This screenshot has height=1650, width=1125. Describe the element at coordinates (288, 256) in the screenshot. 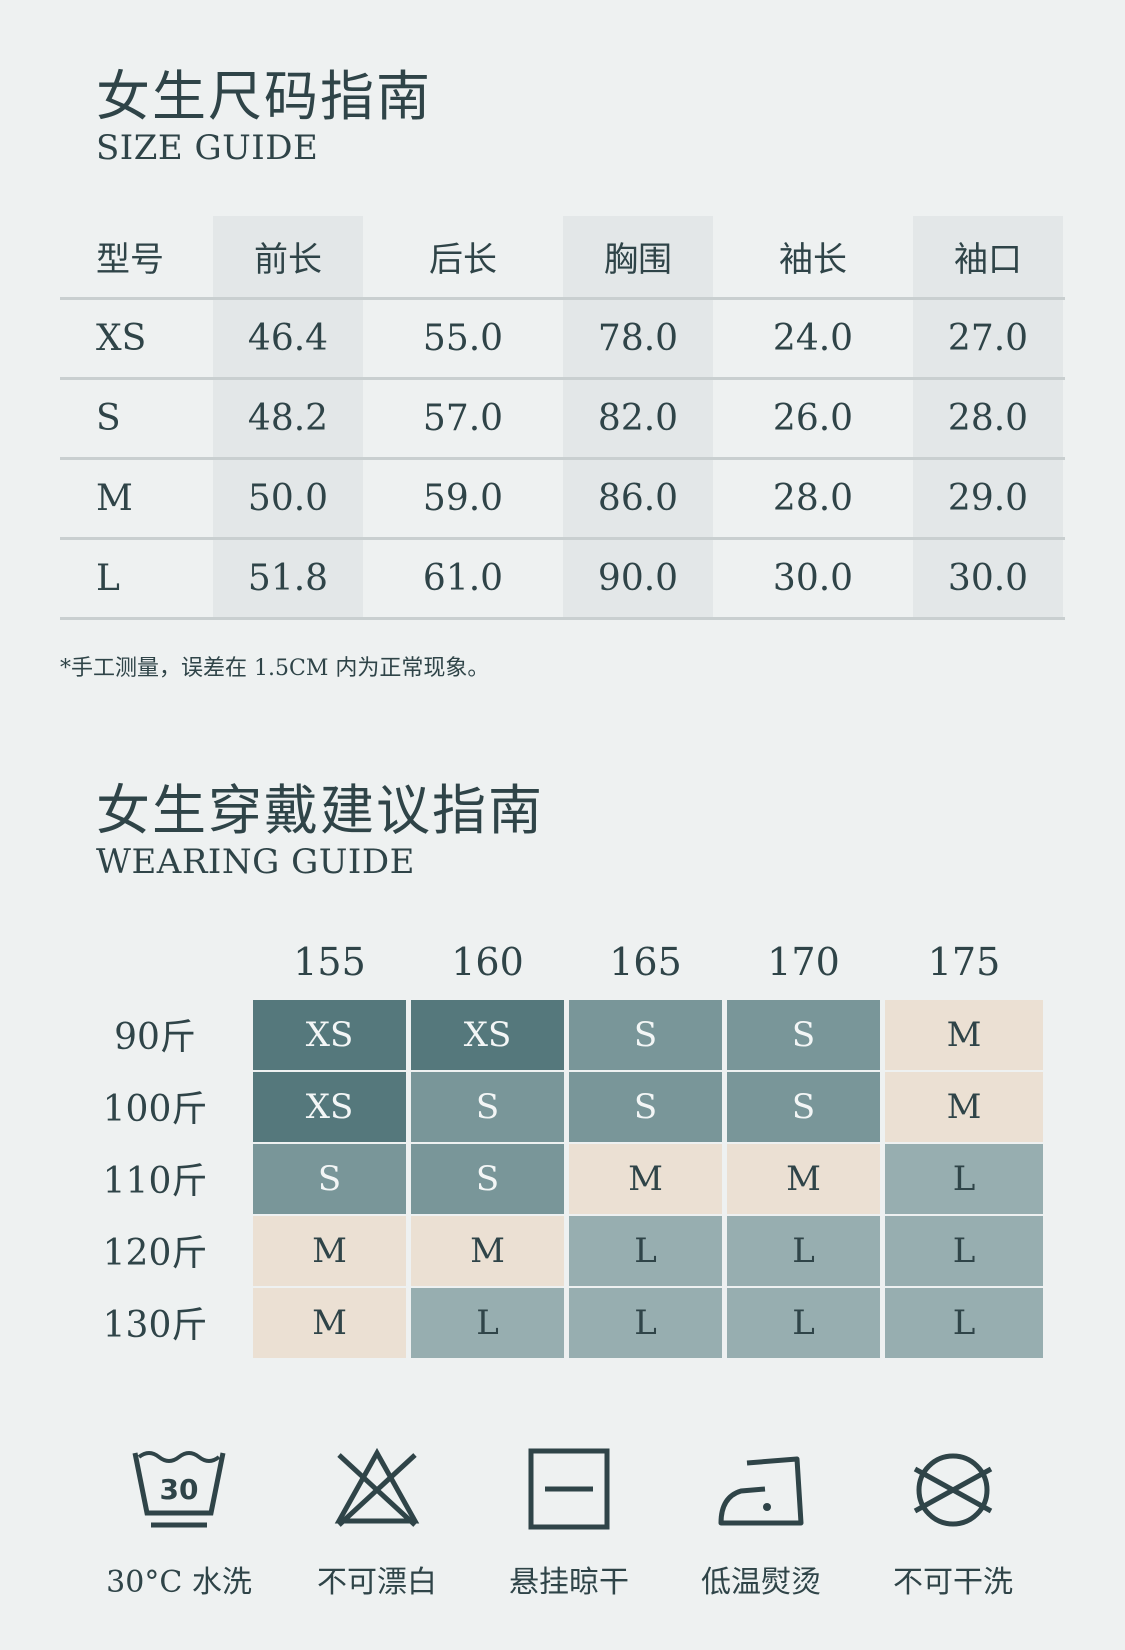

I see `column-header: 前长` at that location.